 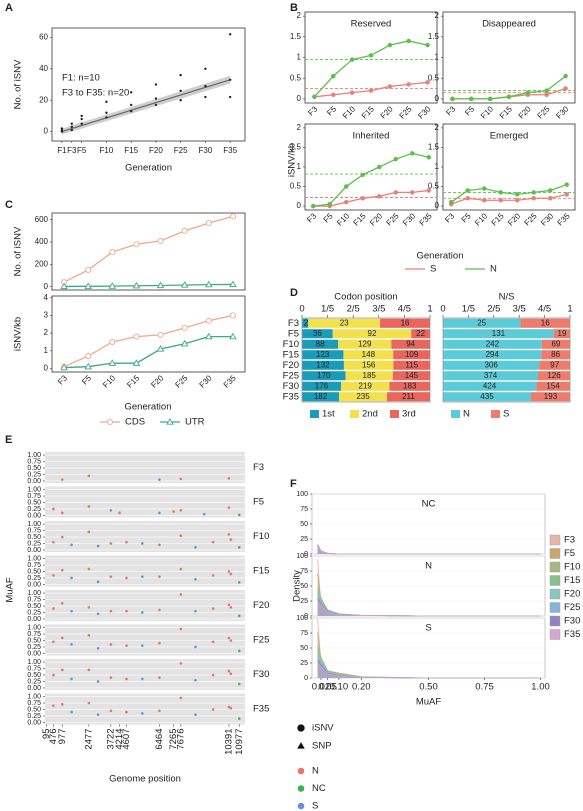 What do you see at coordinates (426, 219) in the screenshot?
I see `x-tick-label: F35` at bounding box center [426, 219].